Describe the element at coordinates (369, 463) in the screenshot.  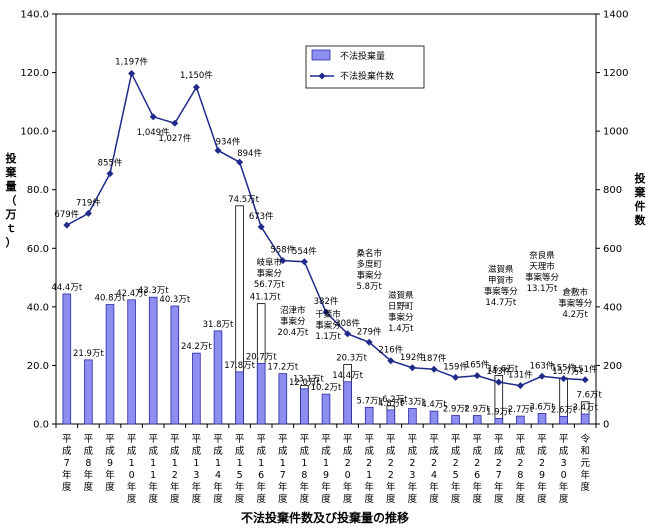
I see `category-label-char: 2` at that location.